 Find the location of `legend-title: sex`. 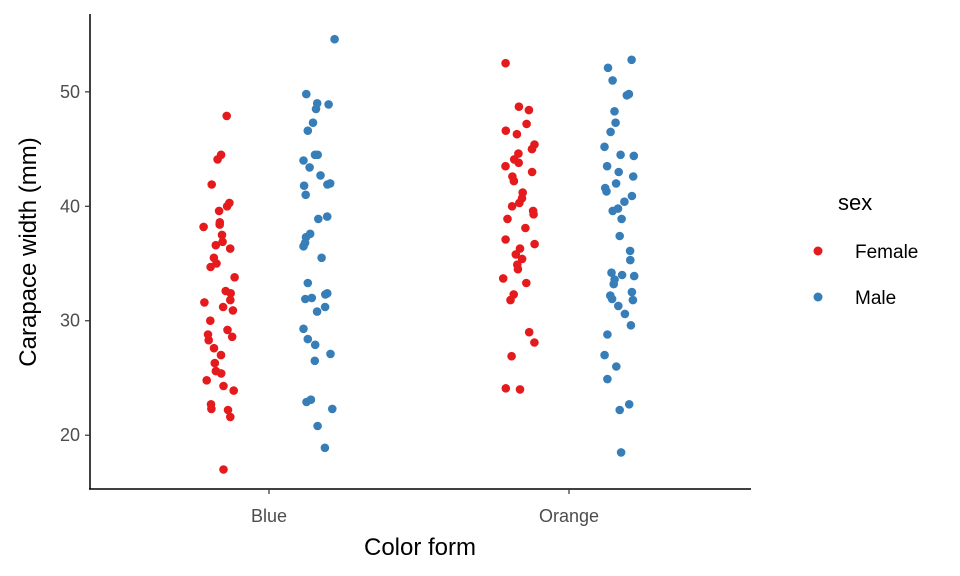

legend-title: sex is located at coordinates (855, 202).